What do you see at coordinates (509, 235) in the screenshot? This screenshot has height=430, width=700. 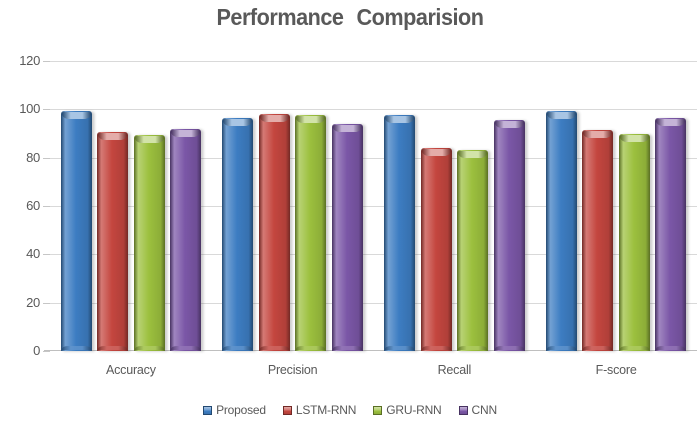 I see `bar-cnn-recall` at bounding box center [509, 235].